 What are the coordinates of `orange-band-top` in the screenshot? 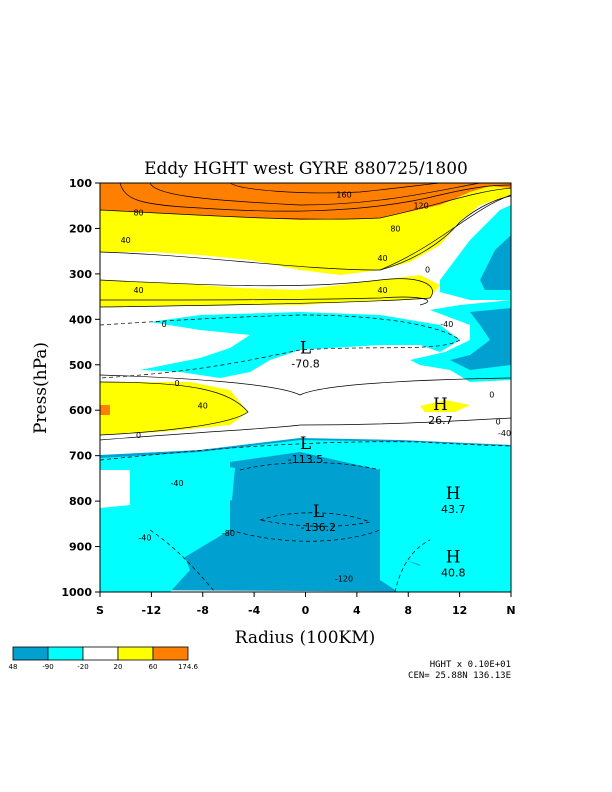 It's located at (305, 201).